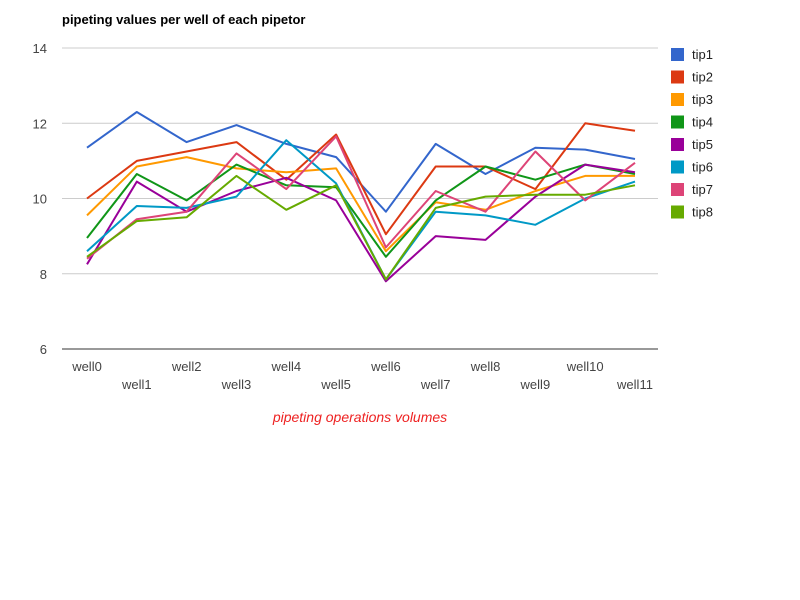 The image size is (800, 600). I want to click on x-axis-label: pipeting operations volumes, so click(359, 417).